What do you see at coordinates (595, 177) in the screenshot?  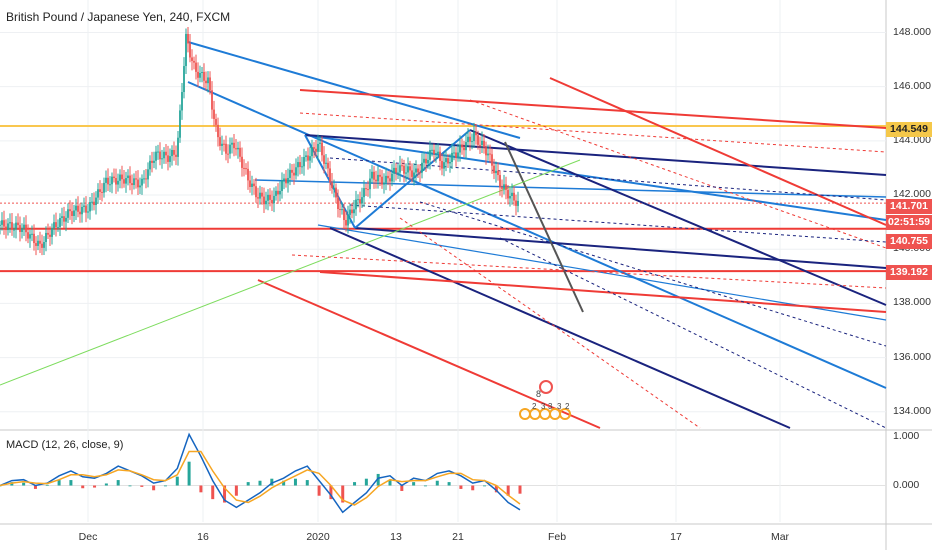 I see `trend-line` at bounding box center [595, 177].